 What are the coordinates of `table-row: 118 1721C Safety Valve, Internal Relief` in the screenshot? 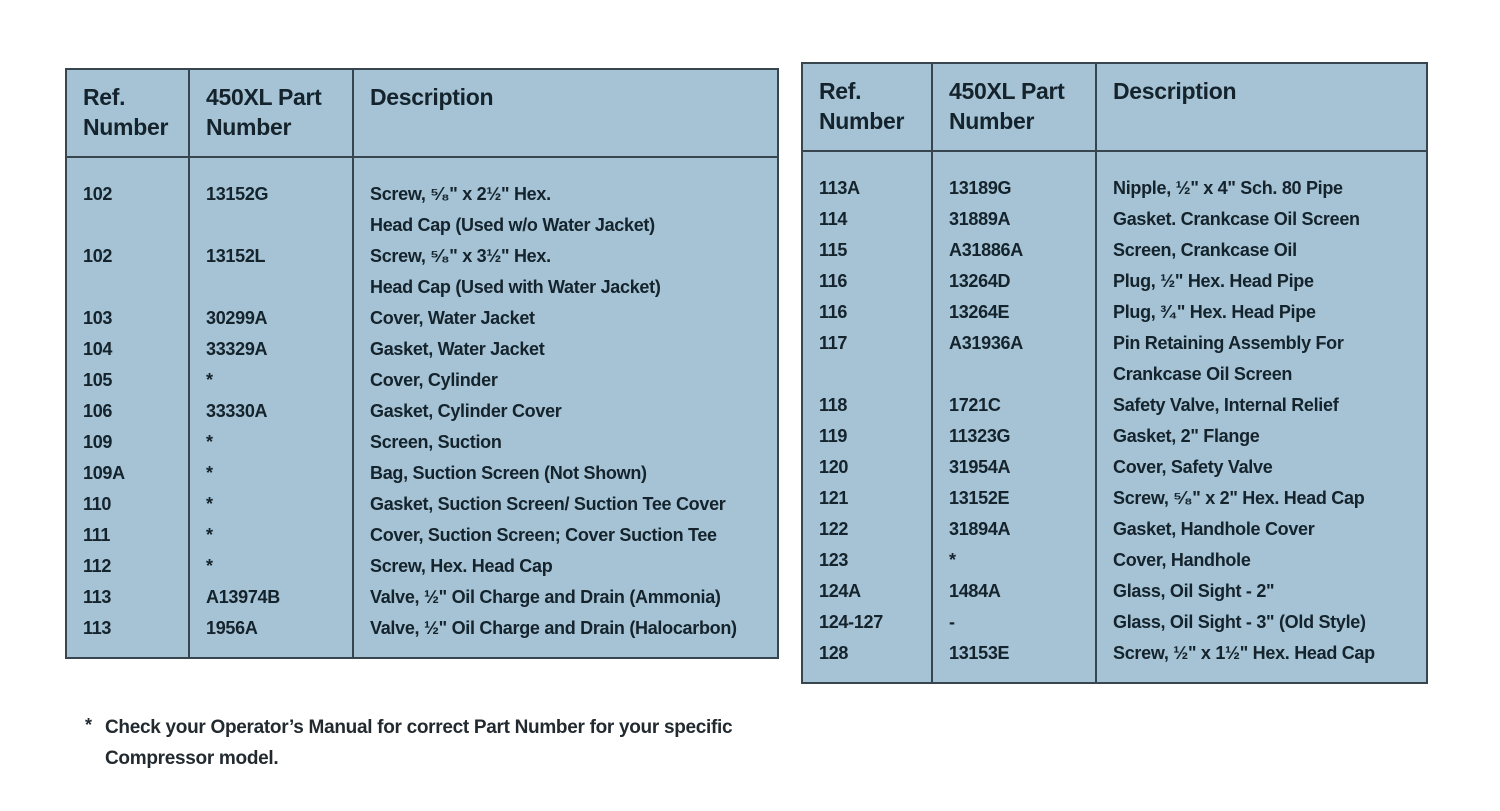 It's located at (1114, 405).